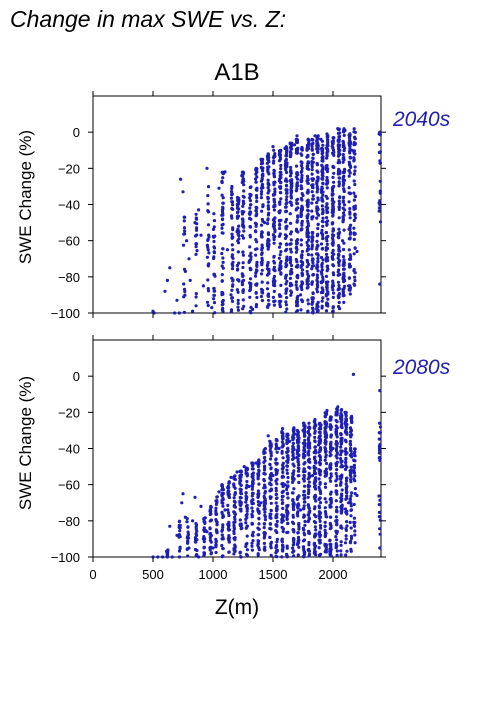 The image size is (501, 709). Describe the element at coordinates (76, 132) in the screenshot. I see `y-tick-label: 0` at that location.